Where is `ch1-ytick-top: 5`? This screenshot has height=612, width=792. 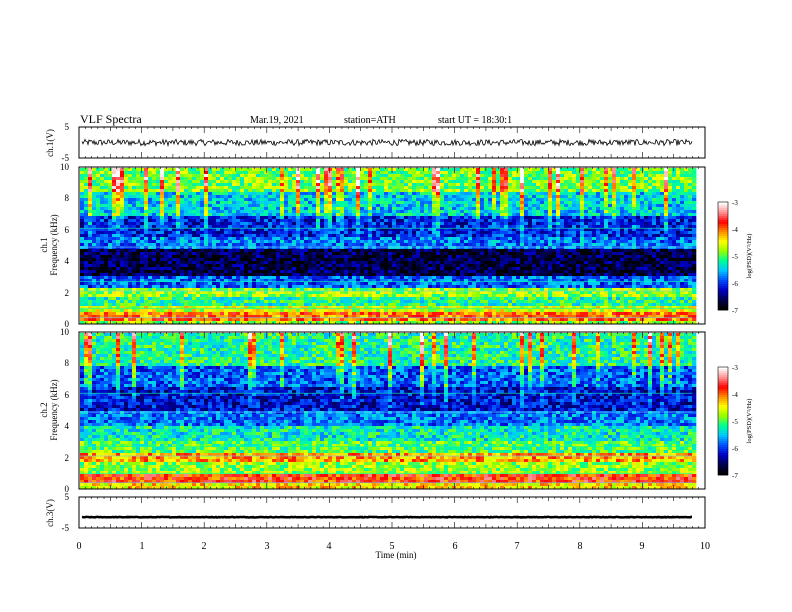
ch1-ytick-top: 5 is located at coordinates (67, 127).